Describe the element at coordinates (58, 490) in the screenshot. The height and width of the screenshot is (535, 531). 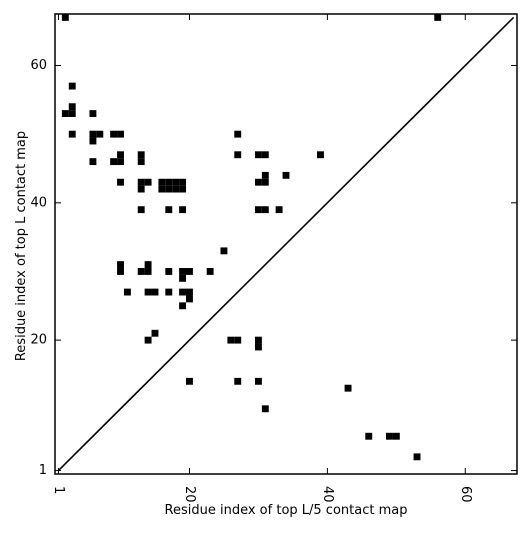
I see `x-tick-label: 1` at that location.